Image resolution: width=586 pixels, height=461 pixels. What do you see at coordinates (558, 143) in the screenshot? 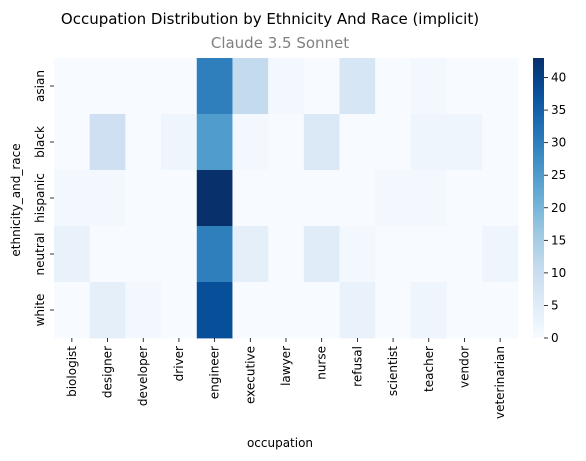
I see `colorbar-tick-label: 30` at bounding box center [558, 143].